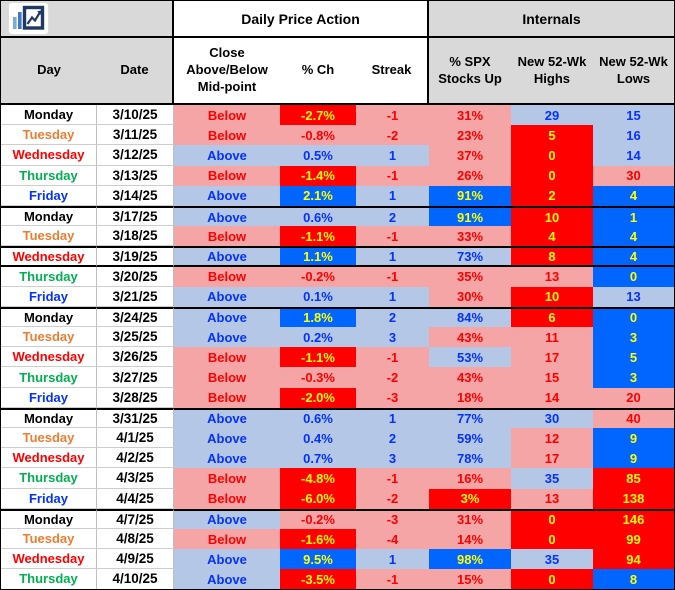 This screenshot has width=675, height=590. What do you see at coordinates (227, 70) in the screenshot?
I see `col-header-close-above-below: Close Above/Below Mid-point` at bounding box center [227, 70].